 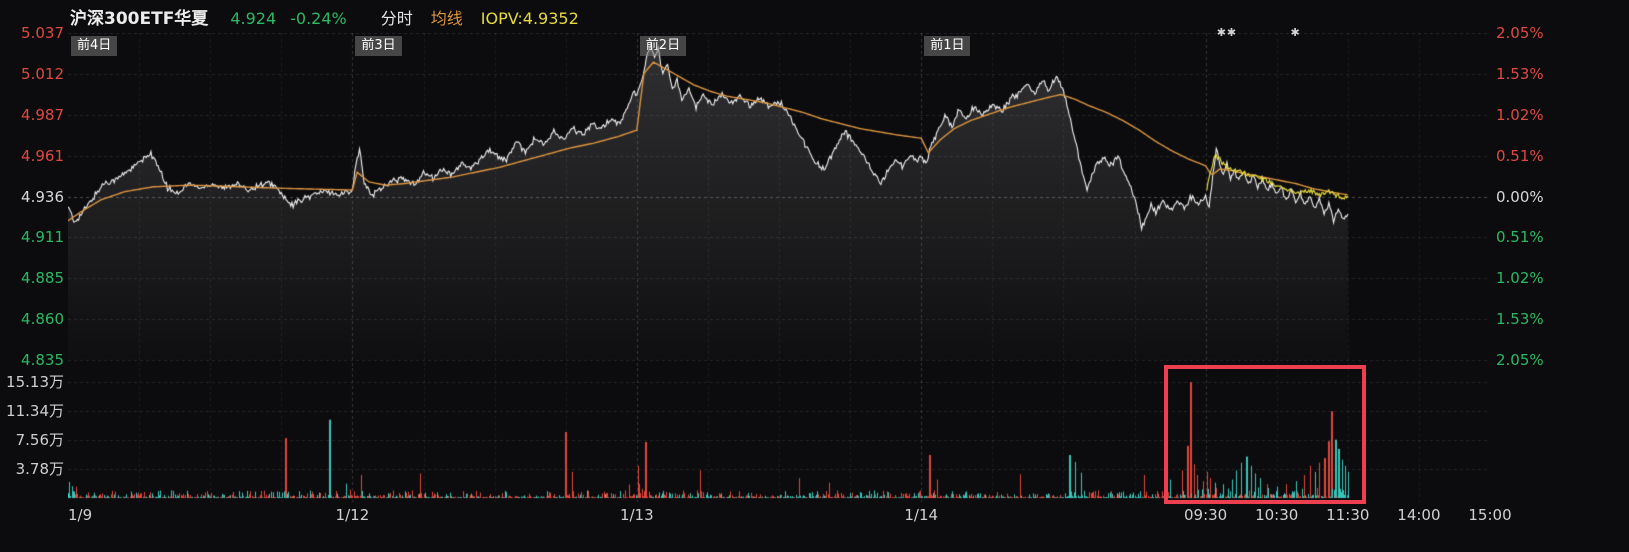 What do you see at coordinates (663, 46) in the screenshot?
I see `day-tag: 前2日` at bounding box center [663, 46].